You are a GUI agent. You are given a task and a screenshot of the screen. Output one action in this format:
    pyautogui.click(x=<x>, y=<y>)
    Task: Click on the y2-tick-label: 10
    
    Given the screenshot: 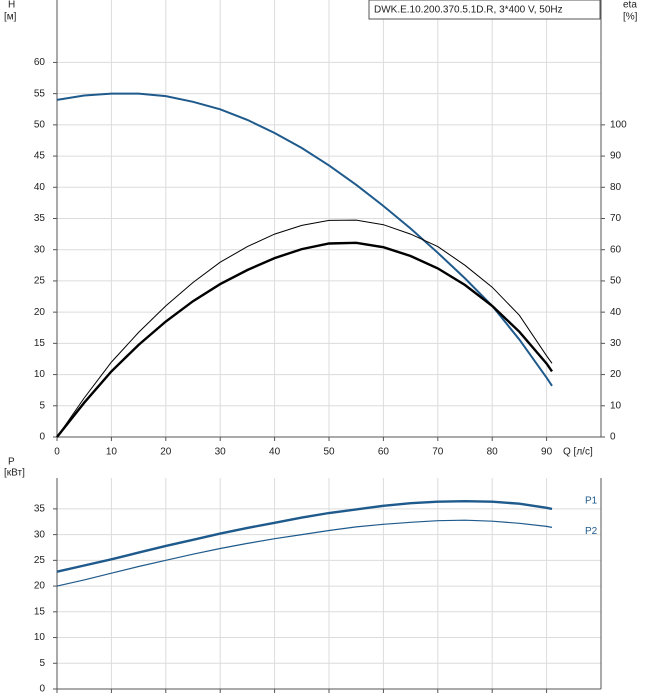 What is the action you would take?
    pyautogui.click(x=616, y=405)
    